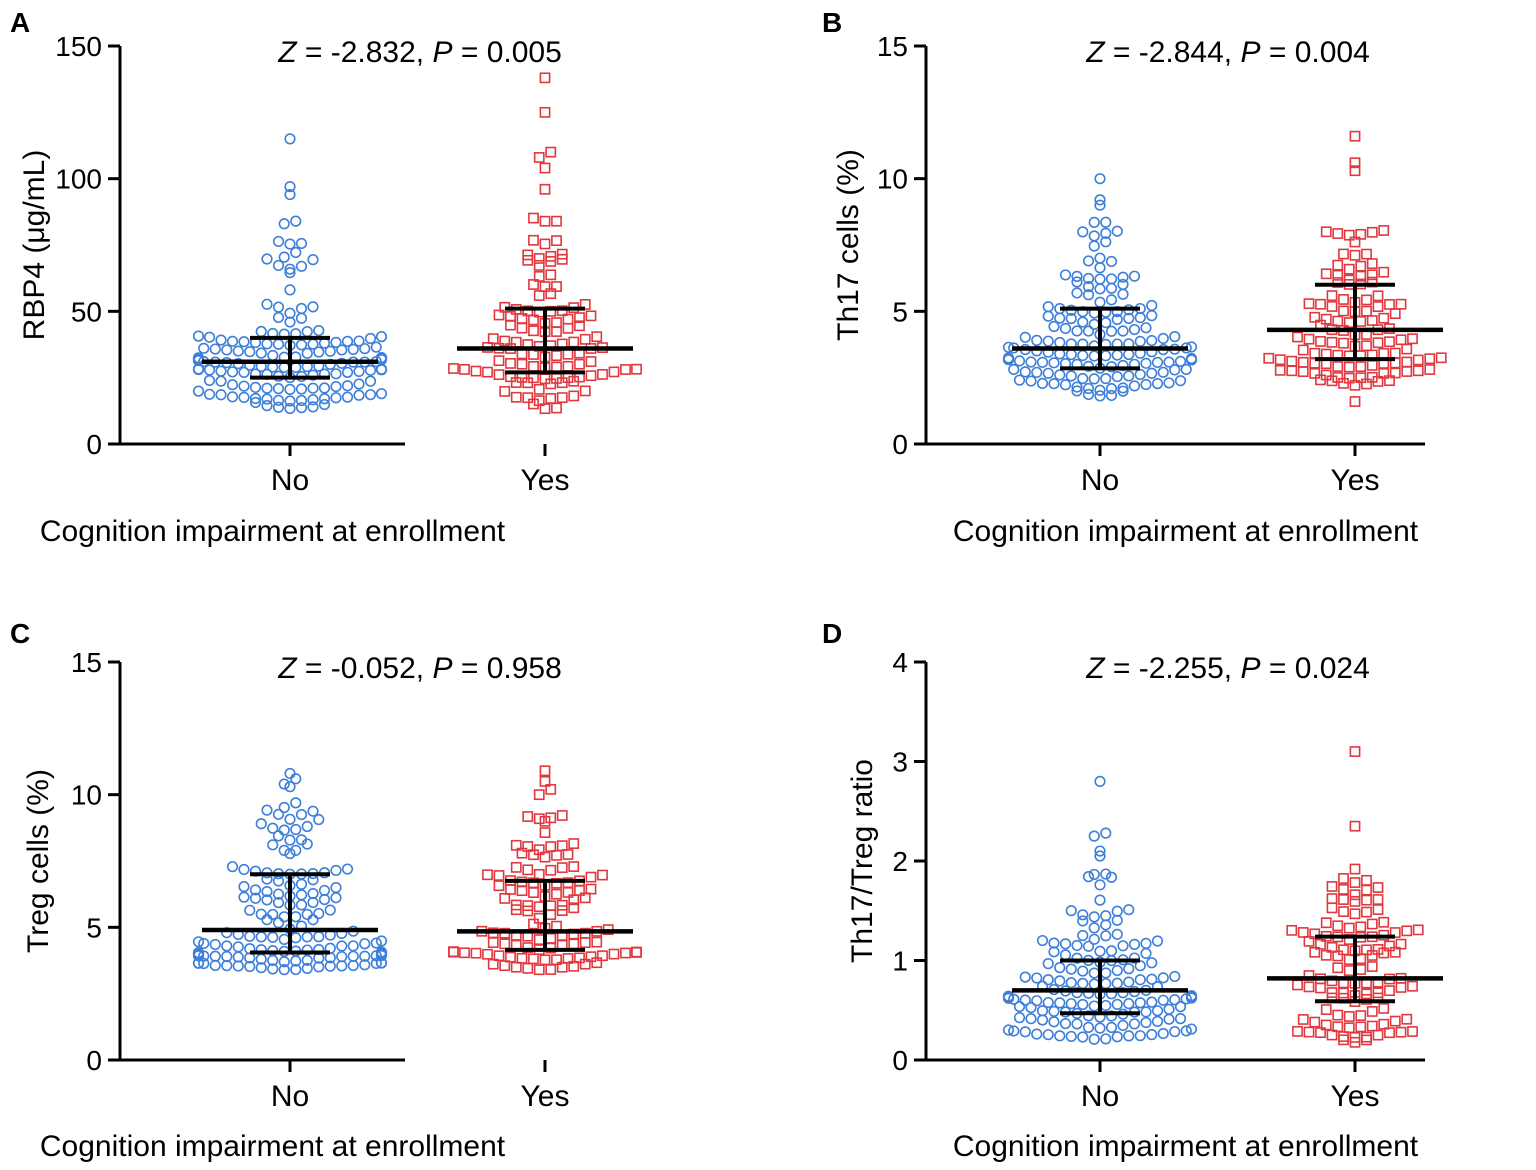 The height and width of the screenshot is (1170, 1536). Describe the element at coordinates (1315, 52) in the screenshot. I see `stat-p-value: = 0.004` at that location.